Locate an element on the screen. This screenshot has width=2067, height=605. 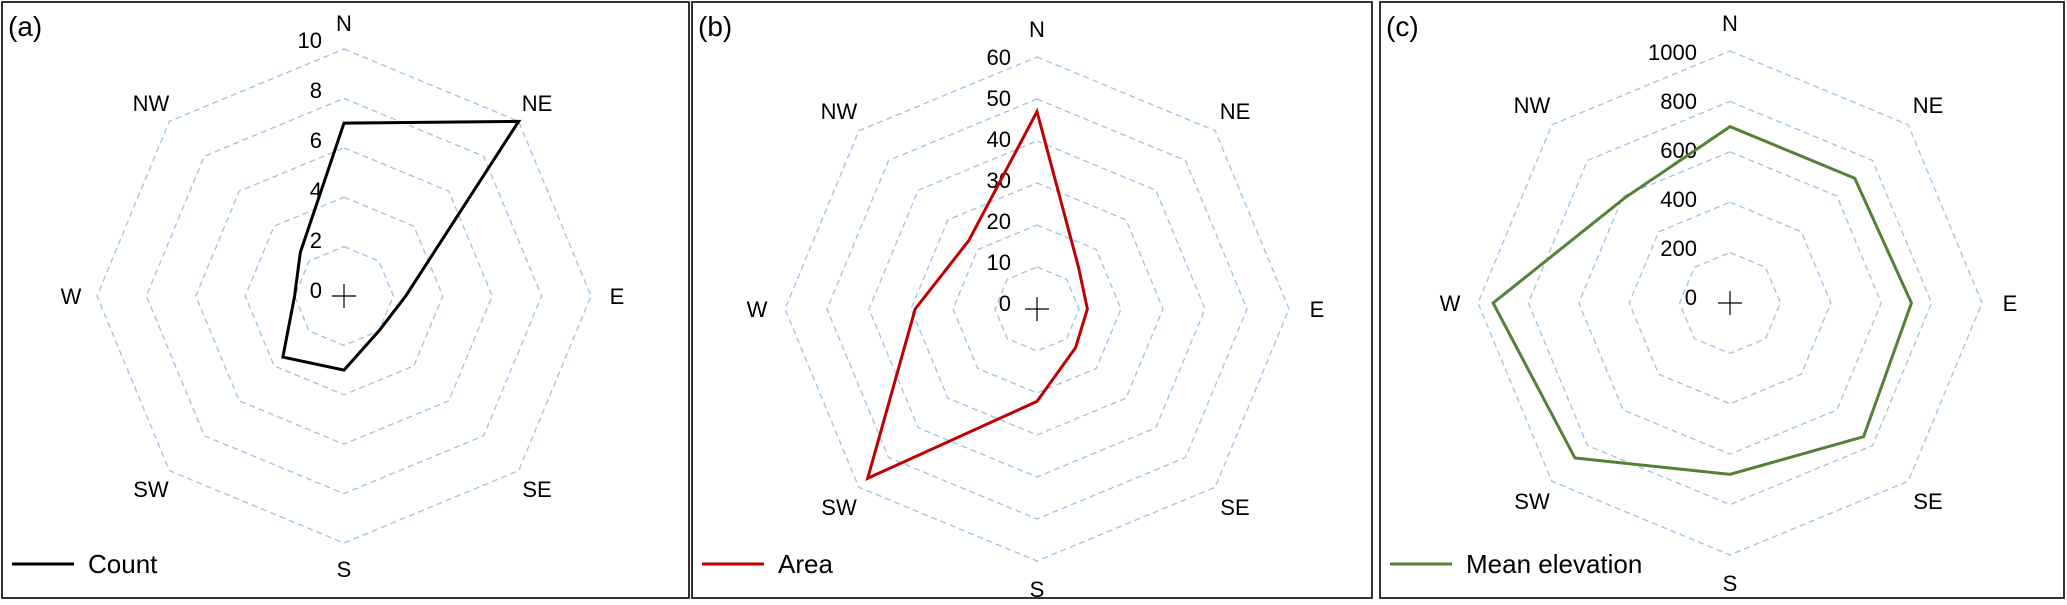
legend-label: Mean elevation is located at coordinates (1554, 564).